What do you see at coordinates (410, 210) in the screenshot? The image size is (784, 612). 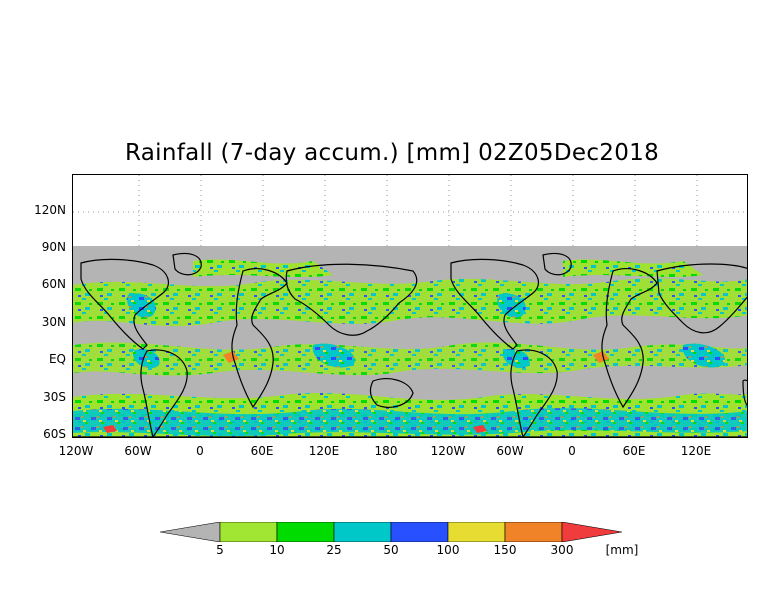 I see `gridlines` at bounding box center [410, 210].